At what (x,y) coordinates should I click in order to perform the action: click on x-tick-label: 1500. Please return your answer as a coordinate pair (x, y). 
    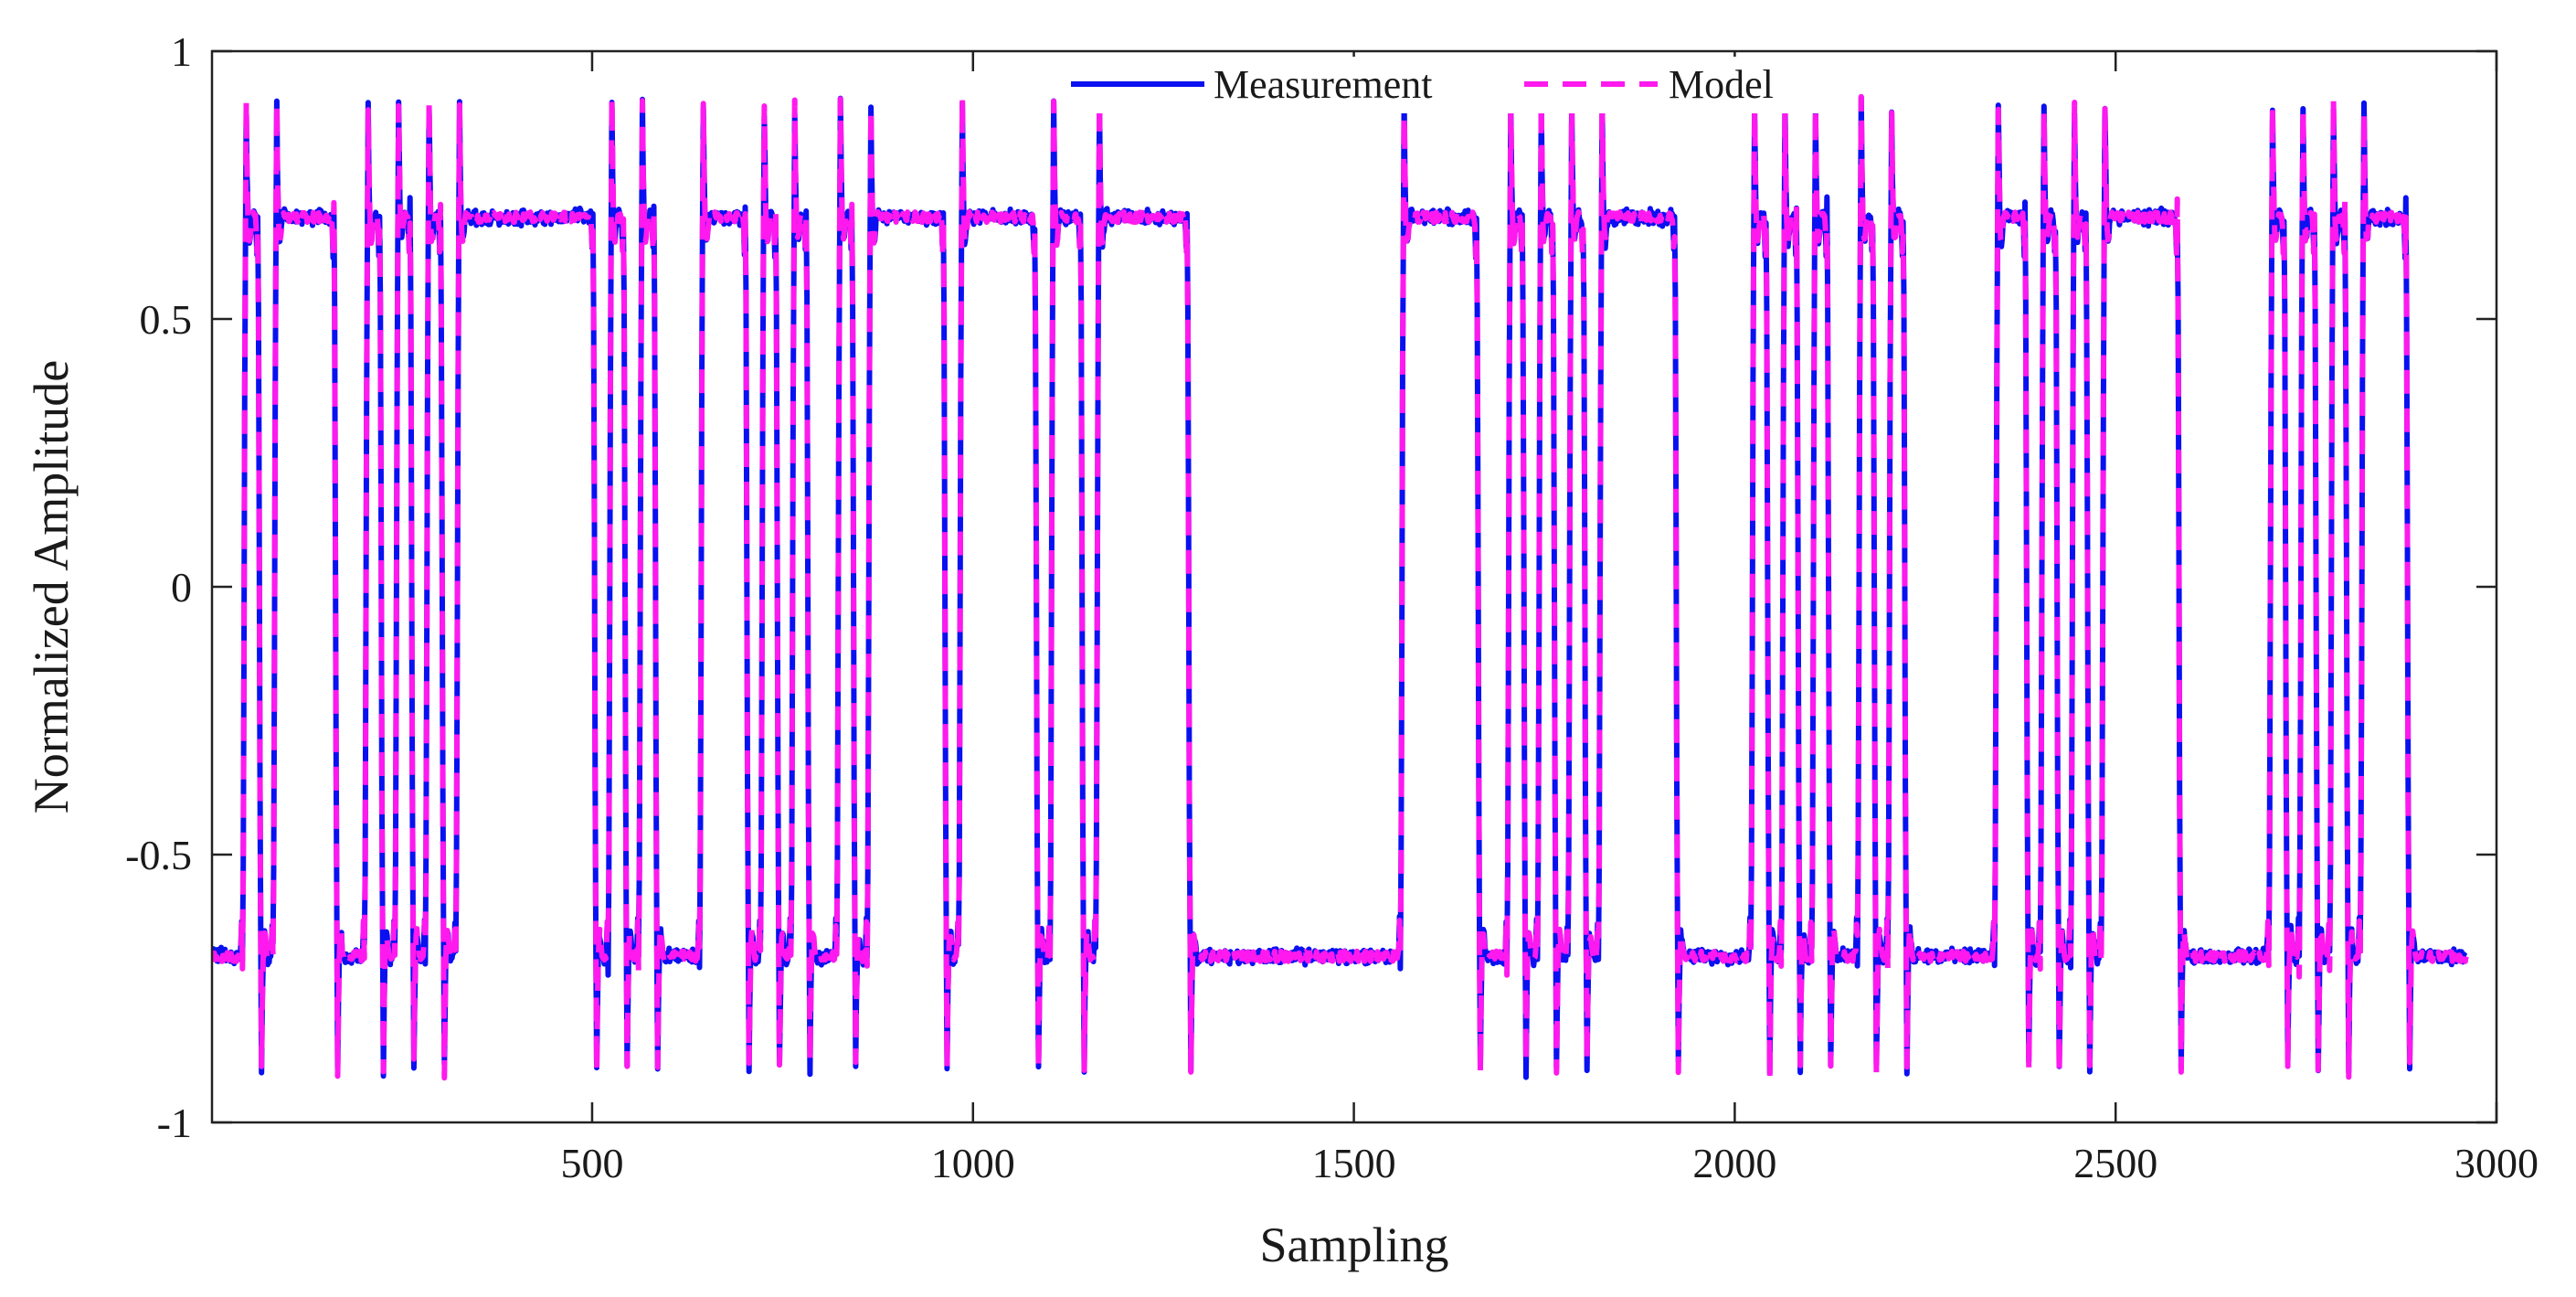
    Looking at the image, I should click on (1354, 1163).